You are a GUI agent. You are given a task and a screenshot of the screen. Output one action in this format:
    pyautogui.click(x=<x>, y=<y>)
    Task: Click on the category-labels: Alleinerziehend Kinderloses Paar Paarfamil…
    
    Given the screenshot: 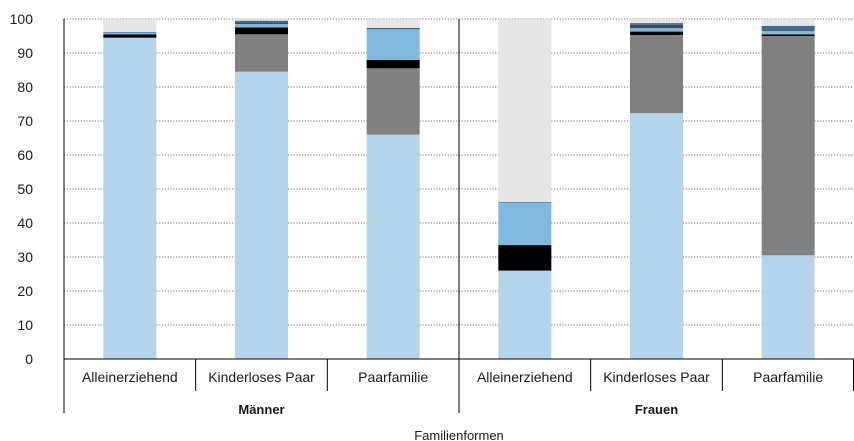 What is the action you would take?
    pyautogui.click(x=452, y=377)
    